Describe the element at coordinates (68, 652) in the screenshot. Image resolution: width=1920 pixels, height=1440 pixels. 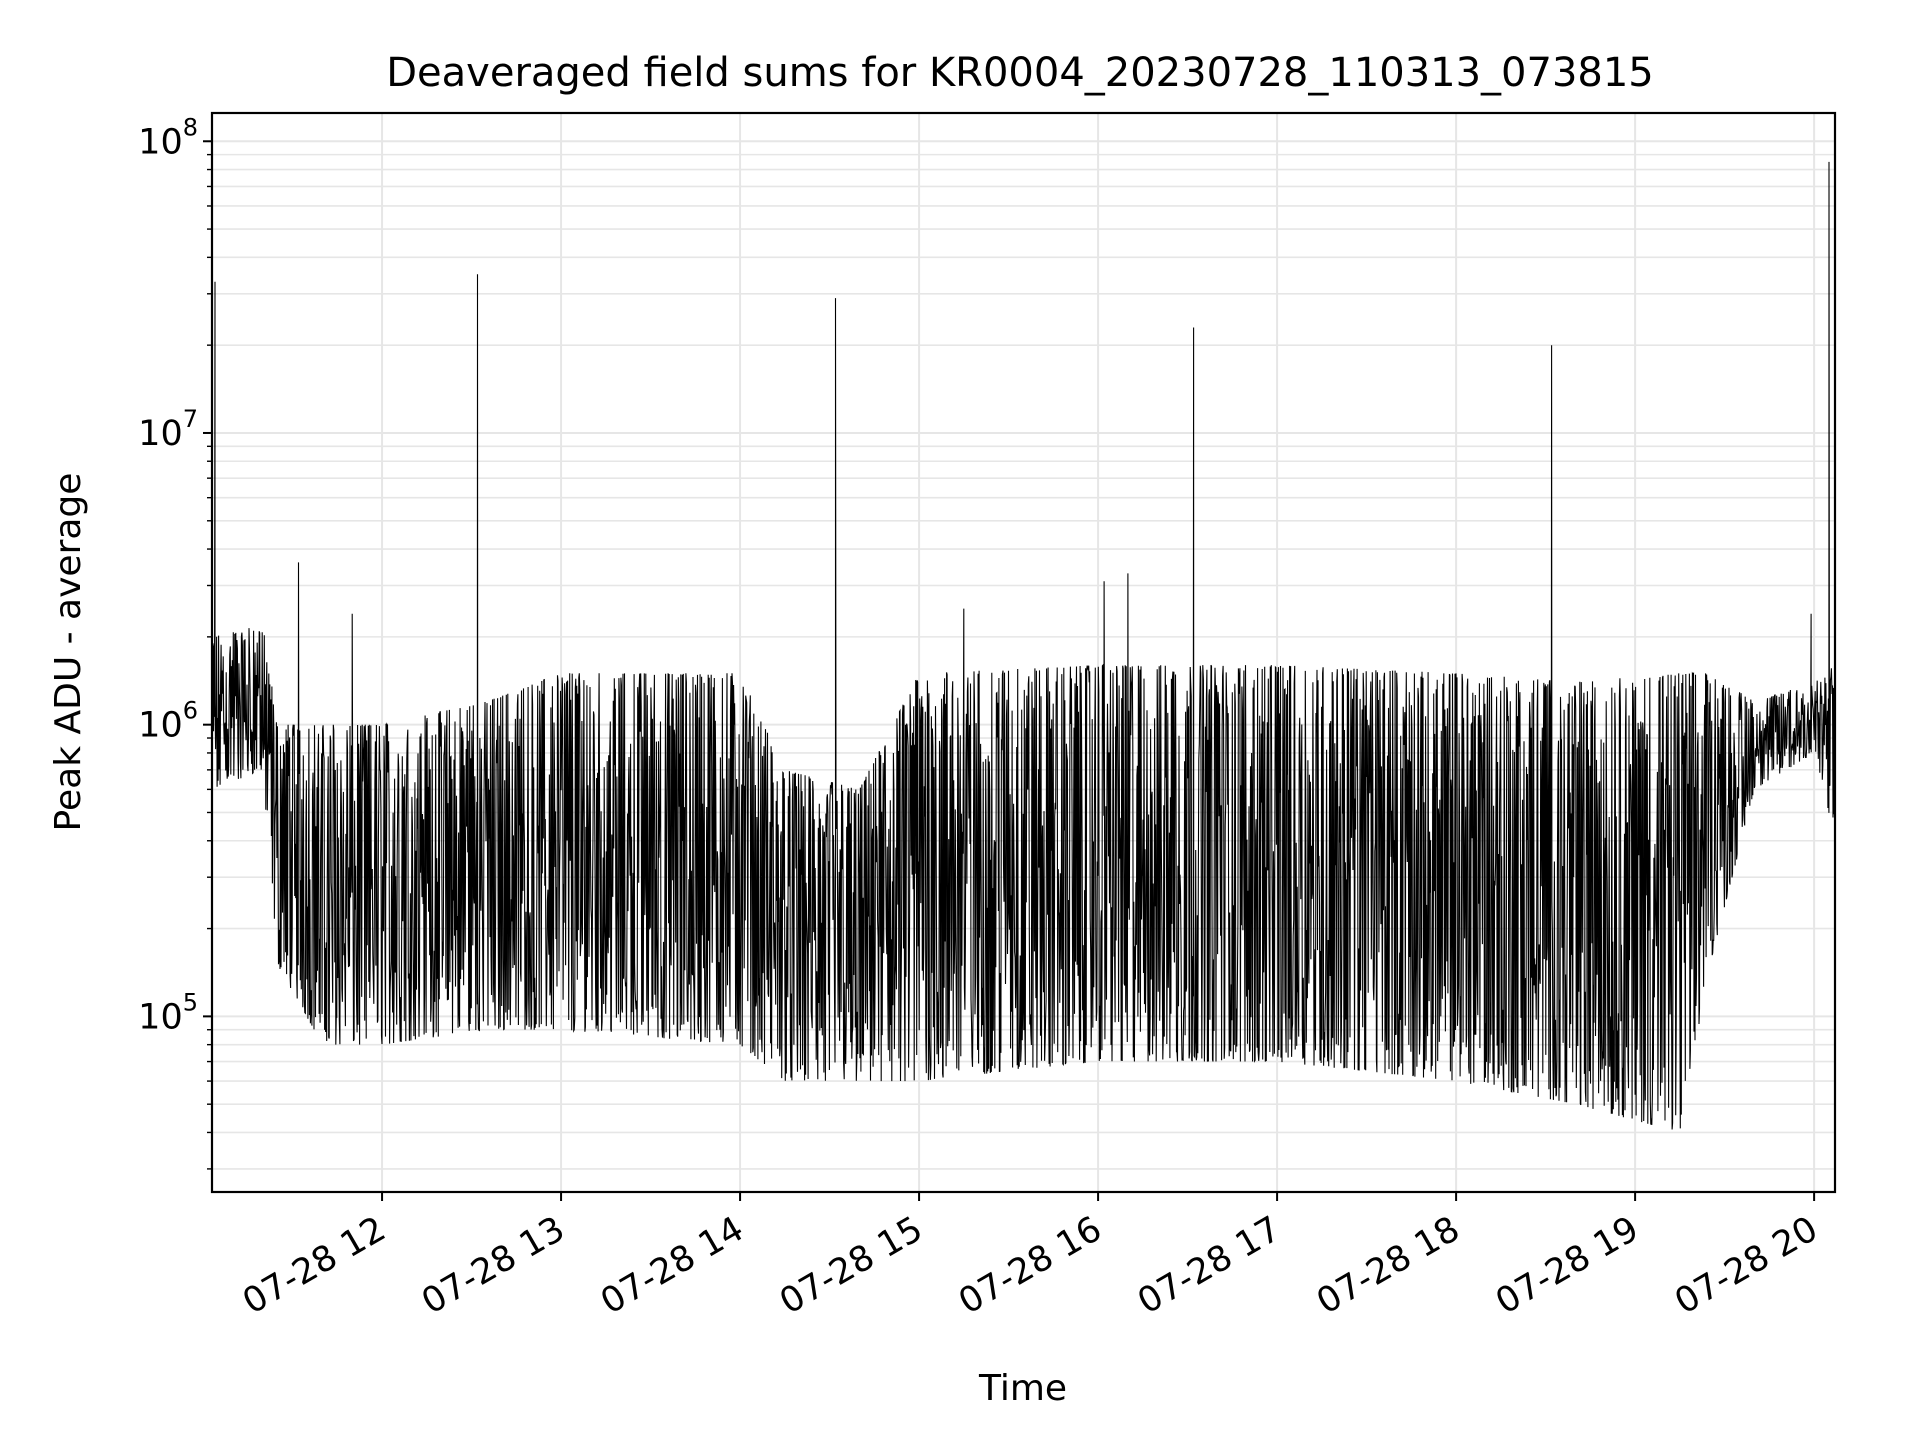
I see `y-axis-label: Peak ADU - average` at that location.